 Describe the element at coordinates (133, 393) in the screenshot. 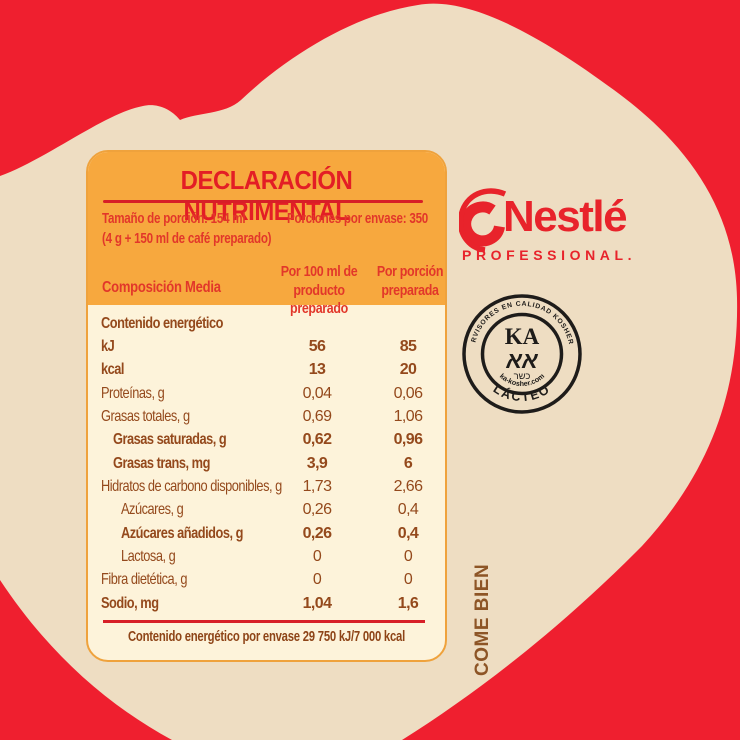

I see `row-label: Proteínas, g` at that location.